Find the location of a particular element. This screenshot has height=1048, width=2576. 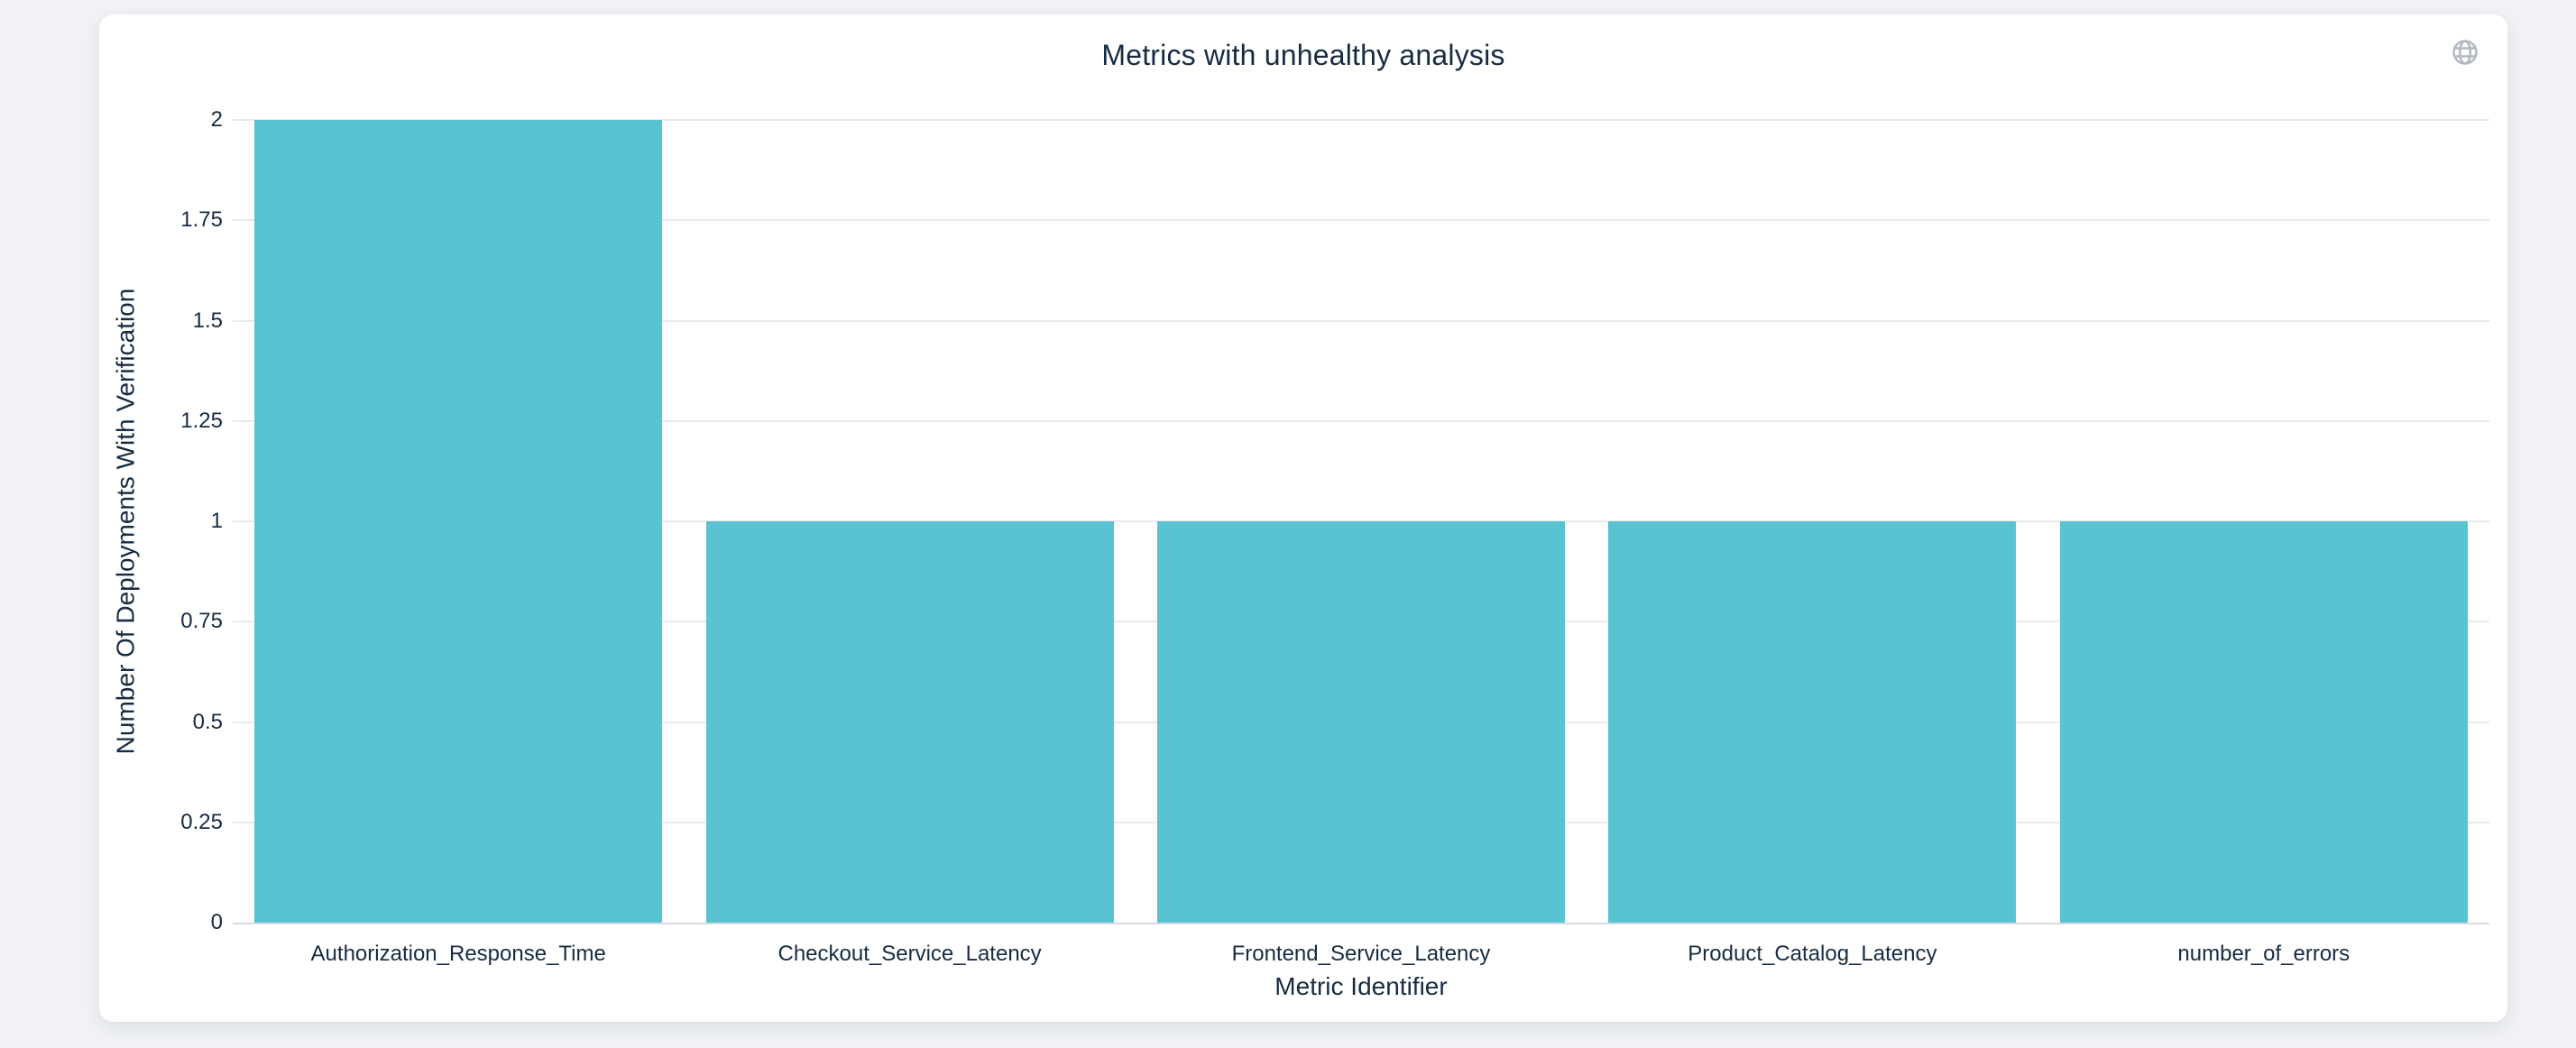

x-tick-label: Authorization_Response_Time is located at coordinates (458, 954).